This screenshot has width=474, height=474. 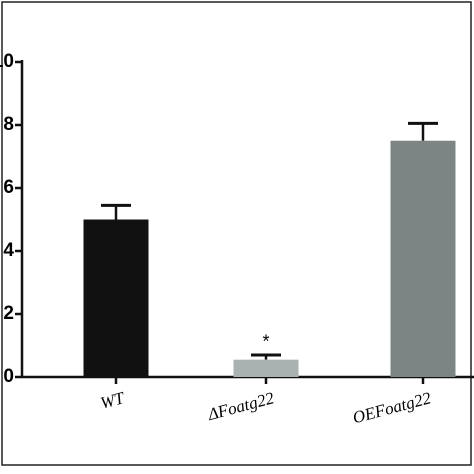 I want to click on x-tick-label: OEFoatg22, so click(x=392, y=407).